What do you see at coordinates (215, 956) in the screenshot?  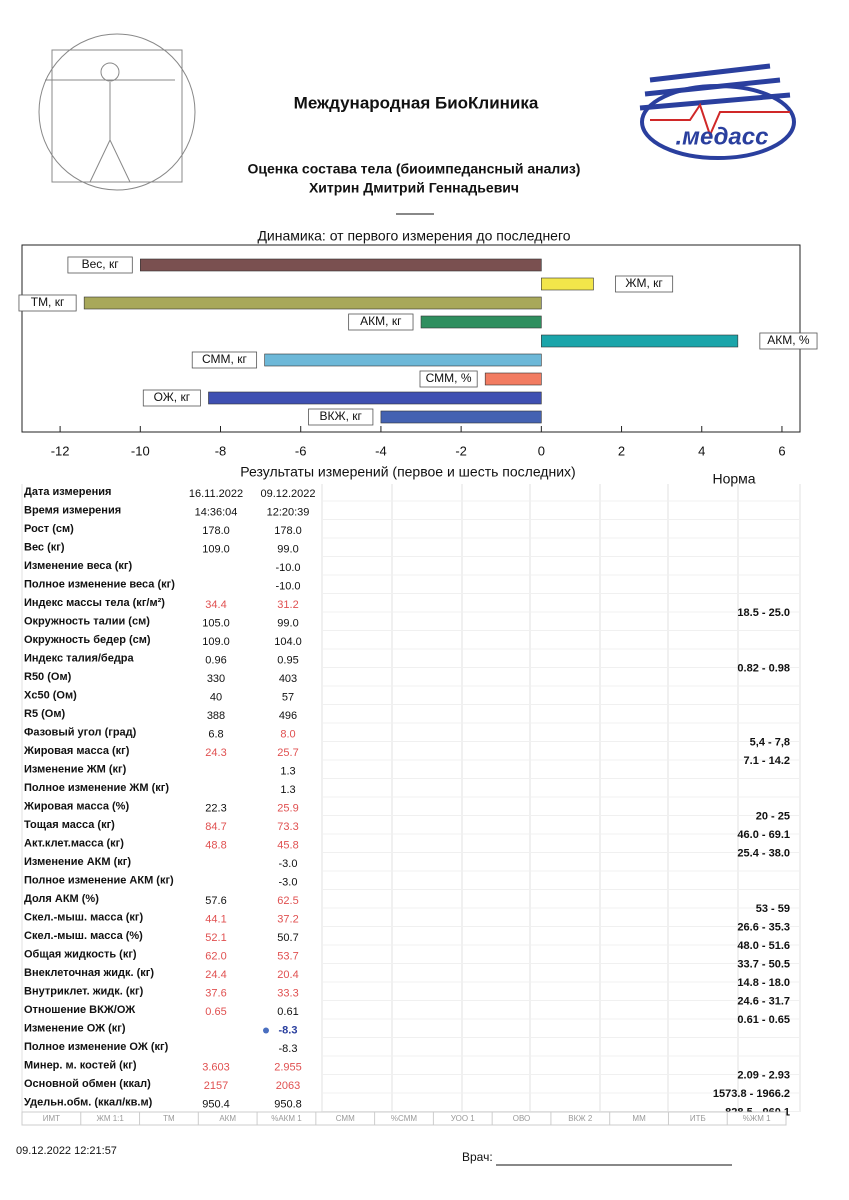 I see `cell-value: 62.0` at bounding box center [215, 956].